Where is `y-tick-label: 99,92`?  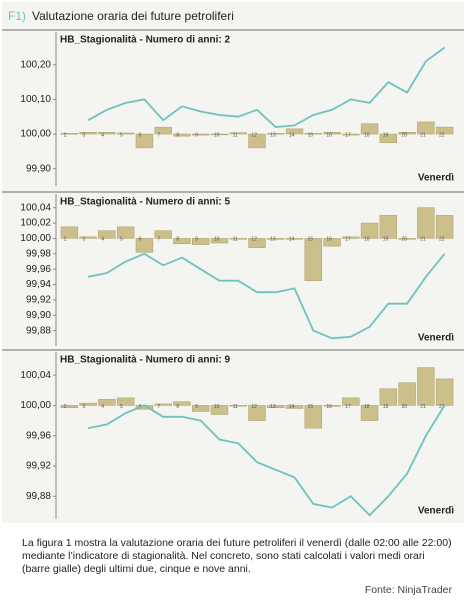
y-tick-label: 99,92 is located at coordinates (38, 300).